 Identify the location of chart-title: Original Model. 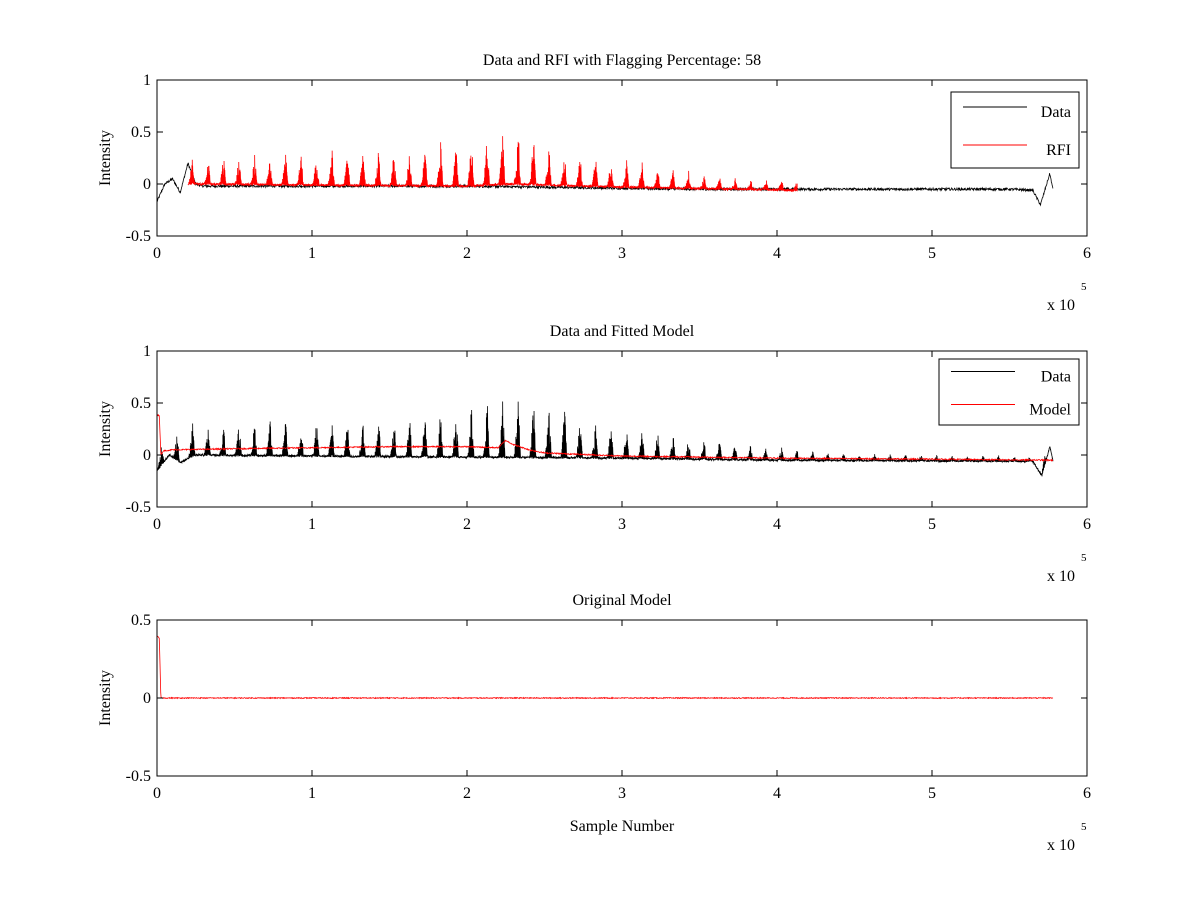
(622, 600).